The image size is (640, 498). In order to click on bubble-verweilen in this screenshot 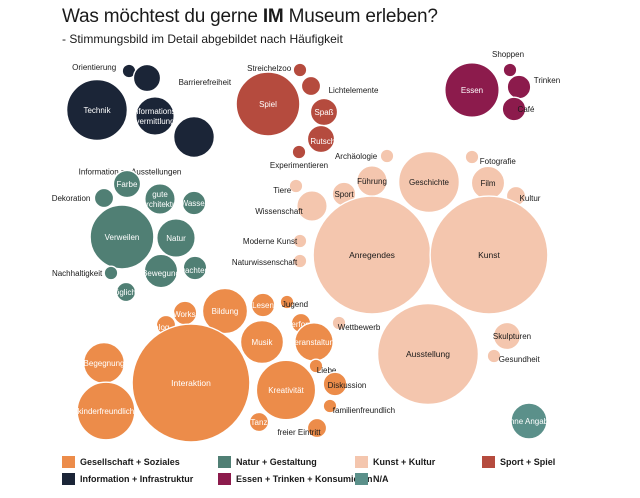, I will do `click(122, 237)`.